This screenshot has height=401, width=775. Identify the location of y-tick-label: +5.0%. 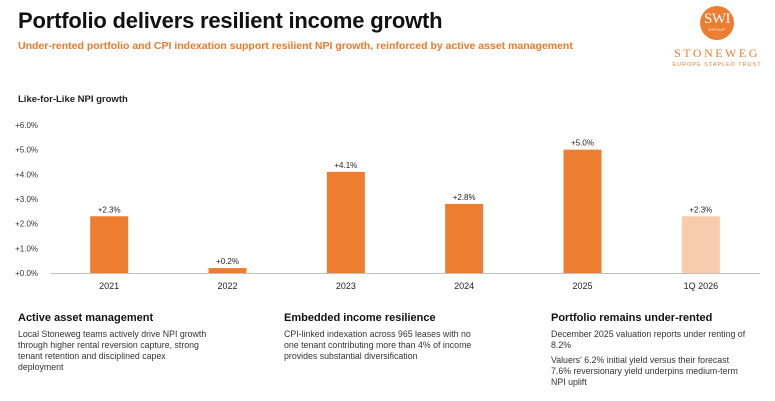
(26, 150).